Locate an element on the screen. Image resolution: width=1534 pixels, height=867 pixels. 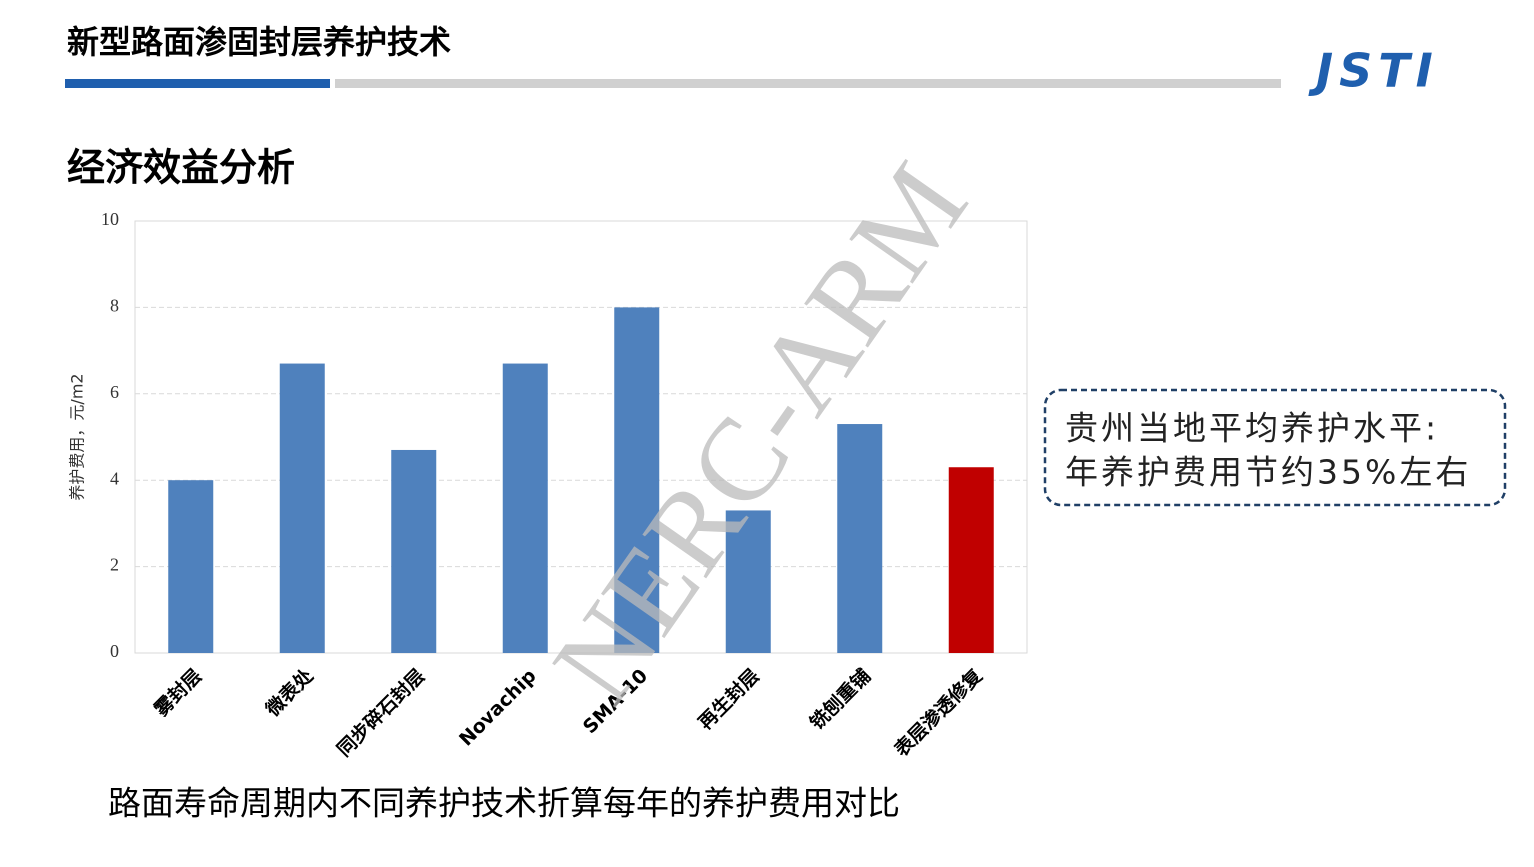
subtitle: 经济效益分析 is located at coordinates (181, 168).